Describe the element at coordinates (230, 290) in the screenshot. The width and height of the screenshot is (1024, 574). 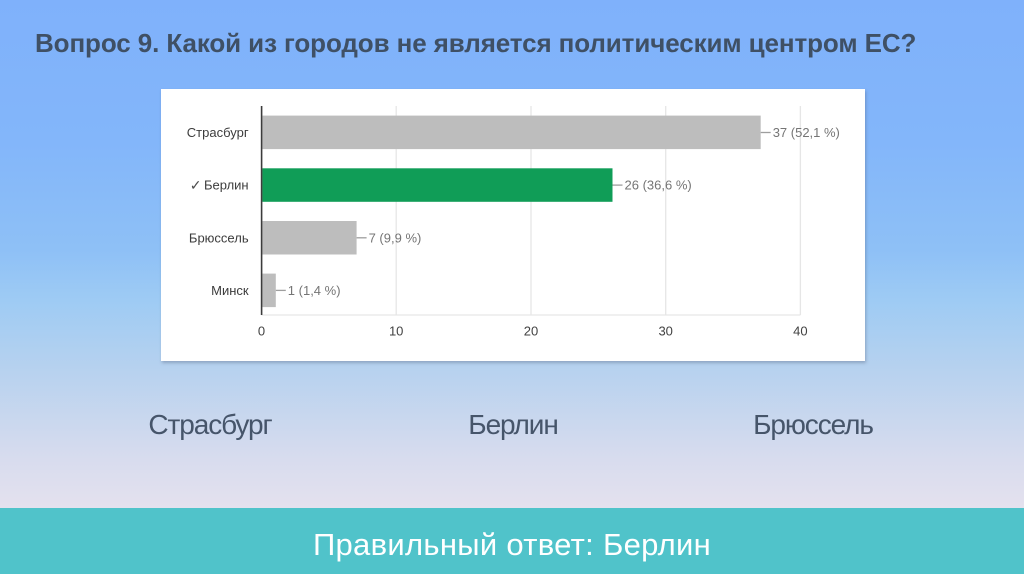
I see `svg-text: Минск` at that location.